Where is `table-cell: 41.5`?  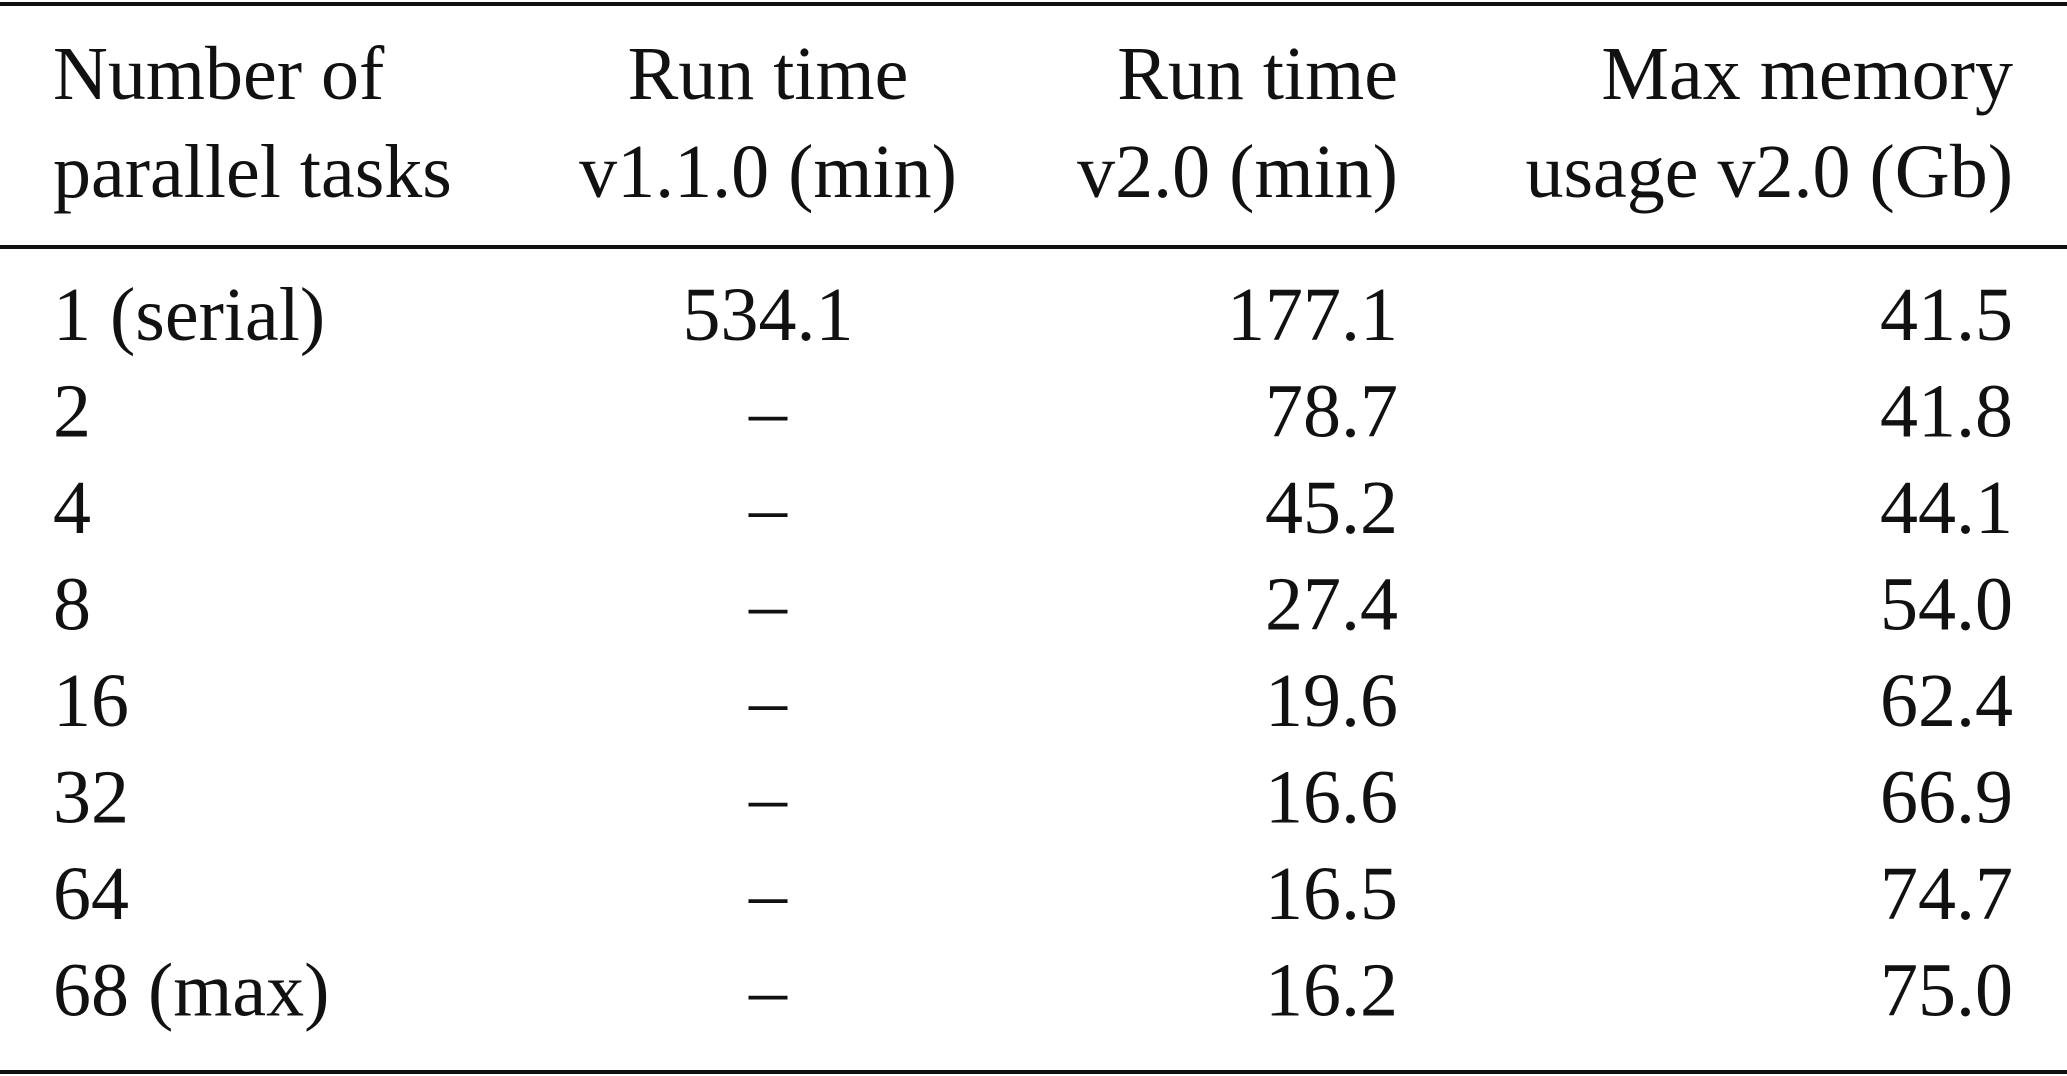
table-cell: 41.5 is located at coordinates (1946, 315).